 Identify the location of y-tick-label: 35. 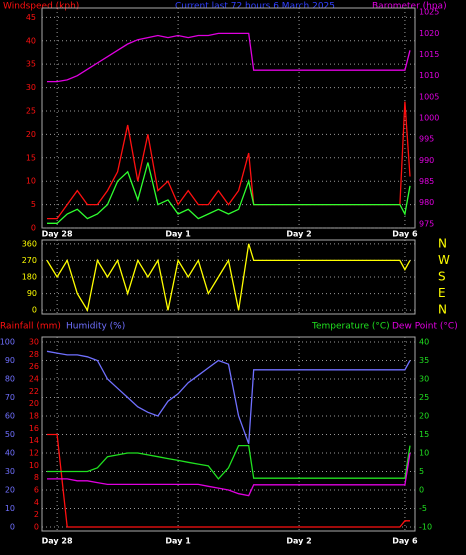
(31, 64).